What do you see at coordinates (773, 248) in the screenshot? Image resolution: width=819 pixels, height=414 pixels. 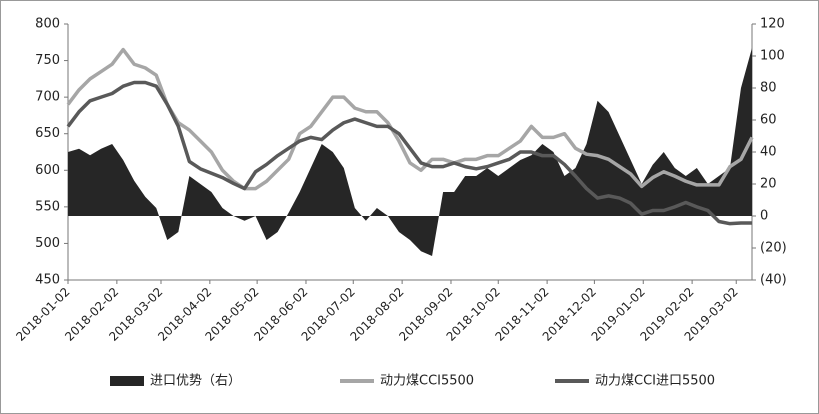 I see `y2-tick-label: (20)` at bounding box center [773, 248].